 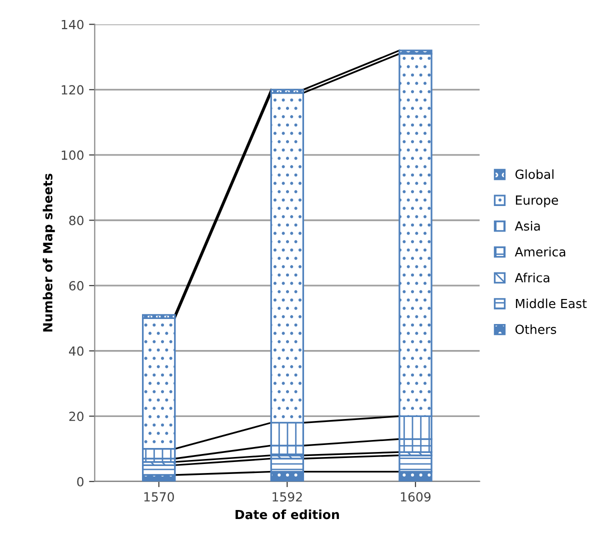 What do you see at coordinates (76, 221) in the screenshot?
I see `y-tick-label: 80` at bounding box center [76, 221].